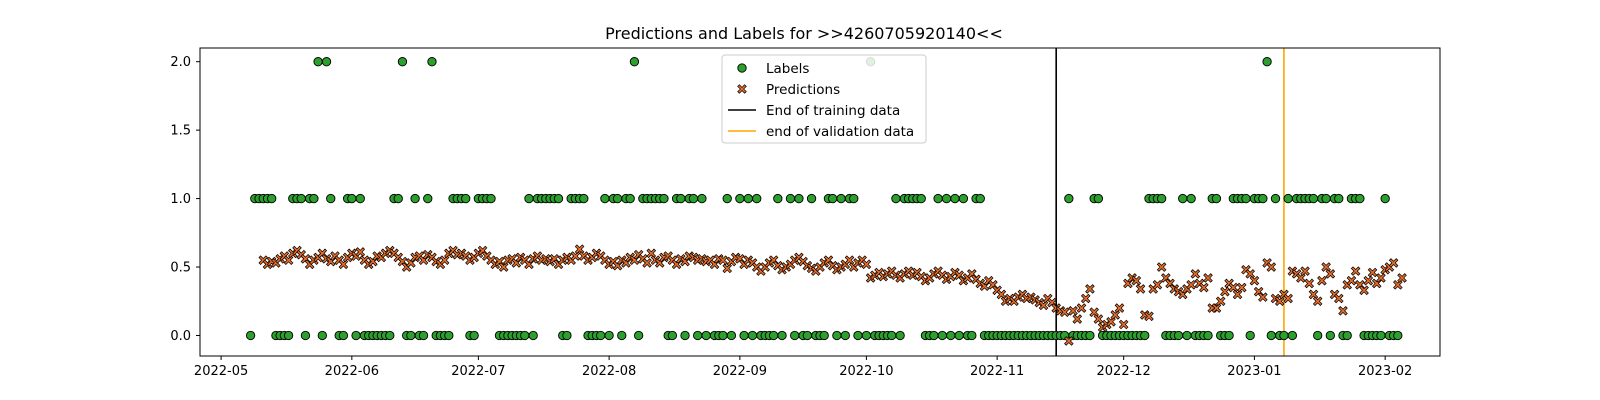  Describe the element at coordinates (180, 336) in the screenshot. I see `y-tick-label: 0.0` at that location.